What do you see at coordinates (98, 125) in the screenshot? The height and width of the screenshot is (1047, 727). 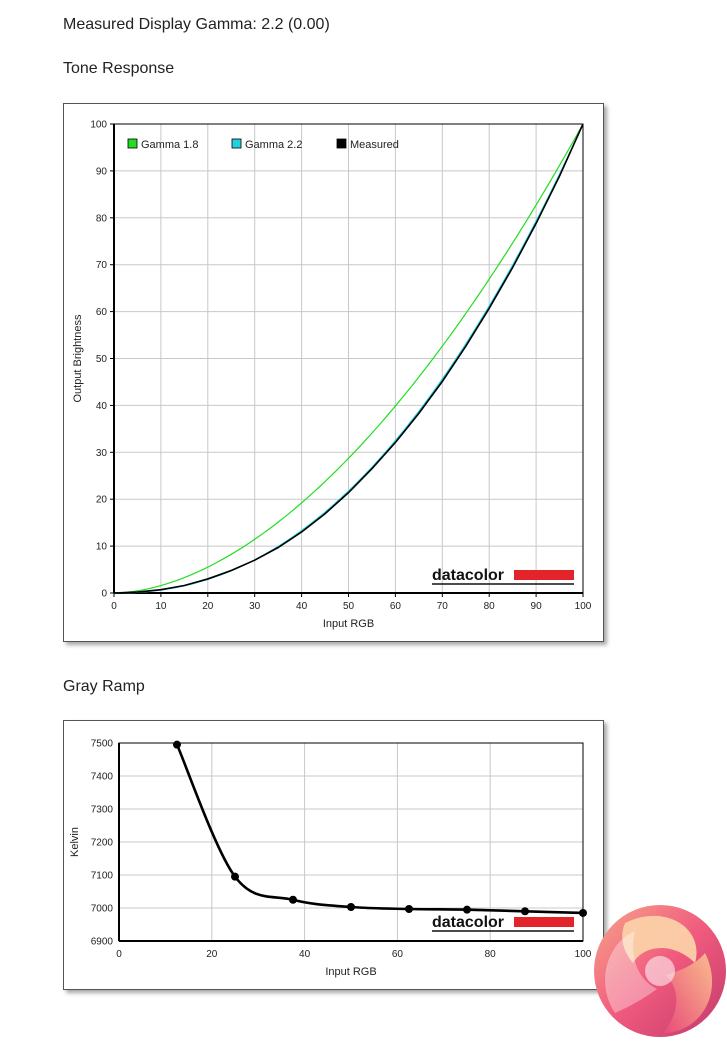 I see `y-tick-label: 100` at bounding box center [98, 125].